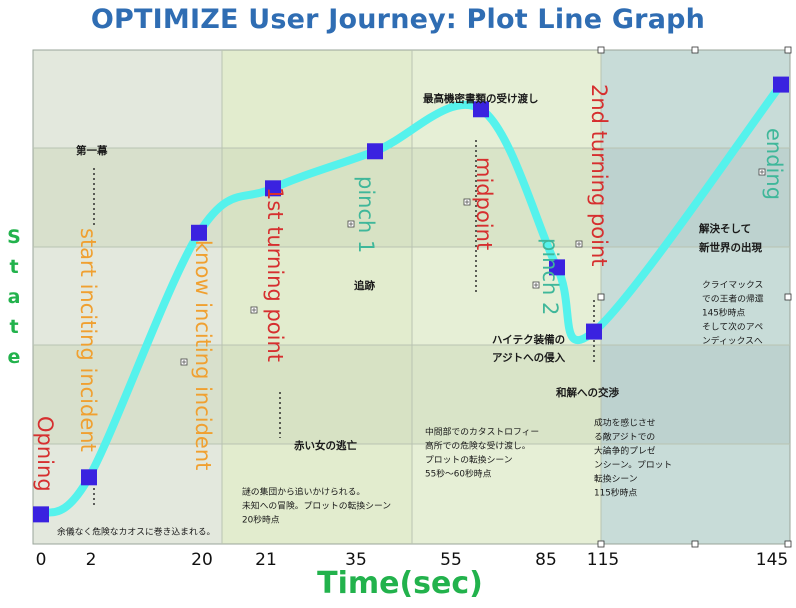 Image resolution: width=796 pixels, height=608 pixels. Describe the element at coordinates (45, 454) in the screenshot. I see `point-label: Opning` at that location.